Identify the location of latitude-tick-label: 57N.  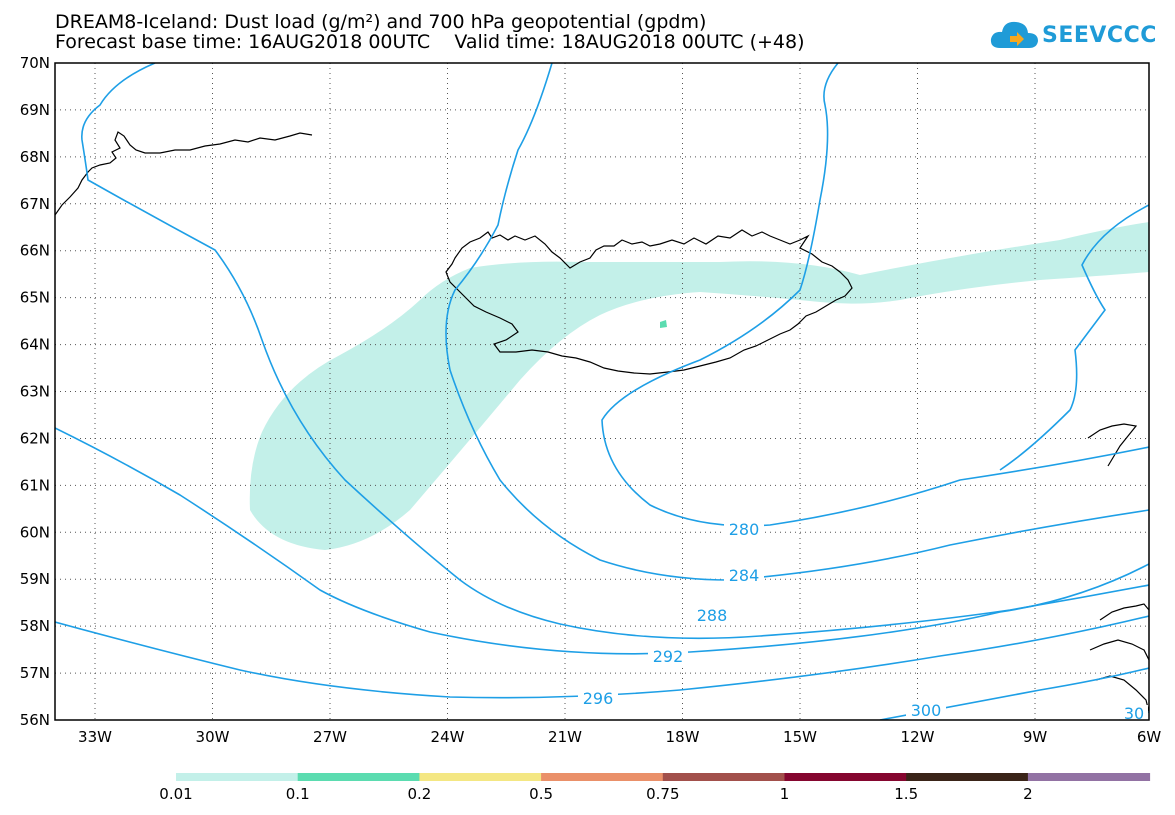
(35, 673).